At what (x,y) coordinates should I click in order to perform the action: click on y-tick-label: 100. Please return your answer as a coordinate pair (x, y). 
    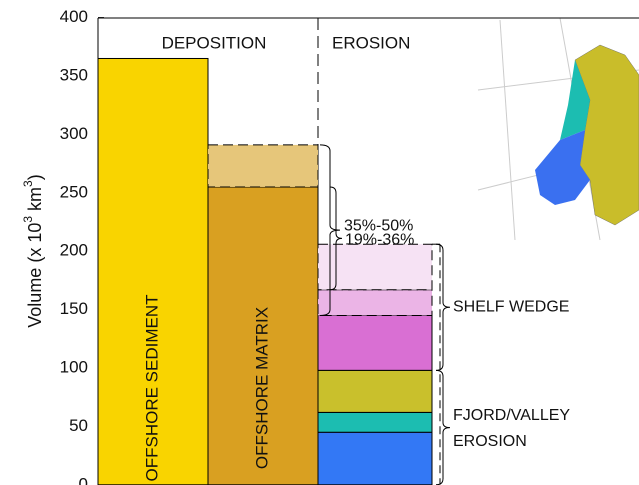
    Looking at the image, I should click on (74, 366).